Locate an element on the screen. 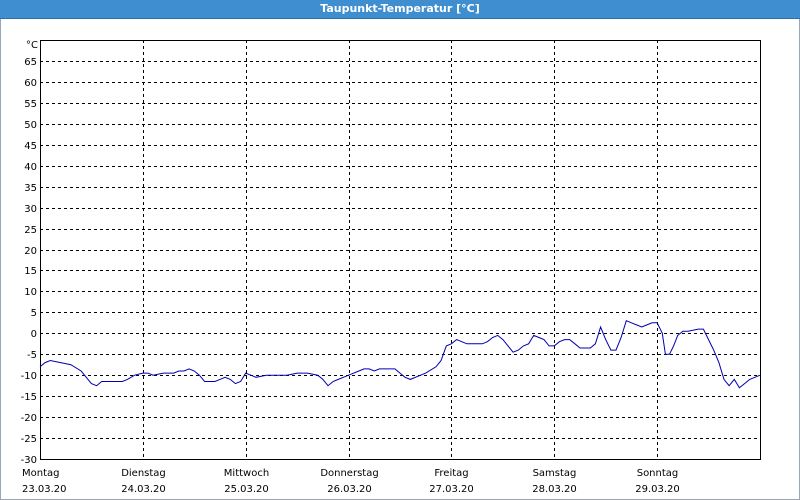  chart-title: Taupunkt-Temperatur [°C] is located at coordinates (400, 8).